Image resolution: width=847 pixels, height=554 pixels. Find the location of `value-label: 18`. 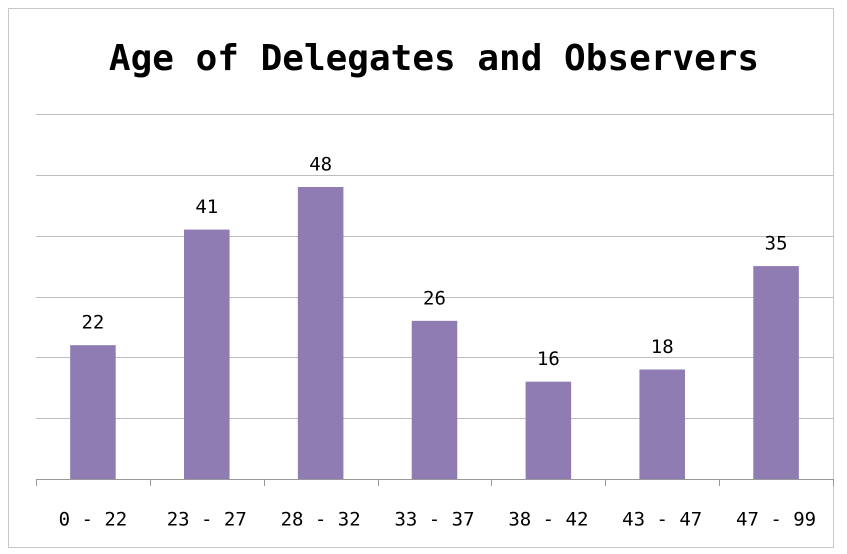

value-label: 18 is located at coordinates (662, 347).